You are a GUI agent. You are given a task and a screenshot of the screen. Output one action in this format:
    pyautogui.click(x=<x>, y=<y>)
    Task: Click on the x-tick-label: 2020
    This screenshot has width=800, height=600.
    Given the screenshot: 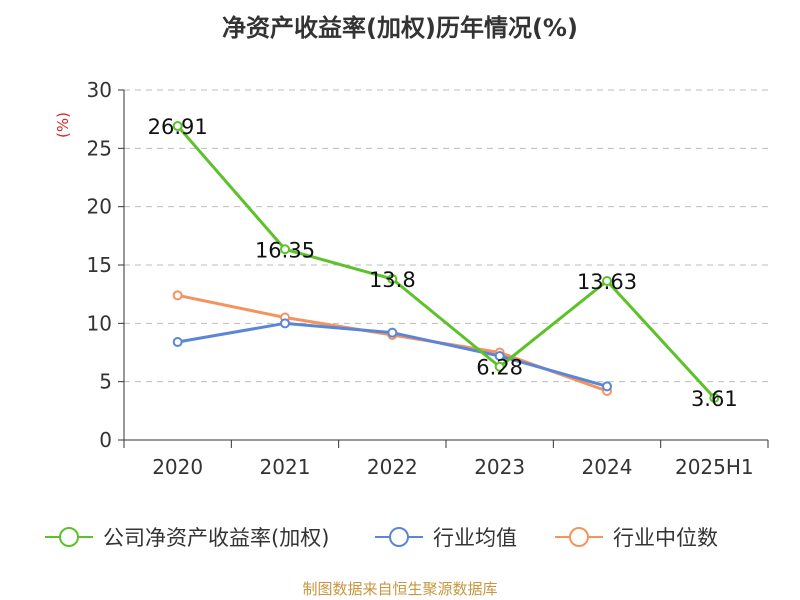 What is the action you would take?
    pyautogui.click(x=177, y=467)
    